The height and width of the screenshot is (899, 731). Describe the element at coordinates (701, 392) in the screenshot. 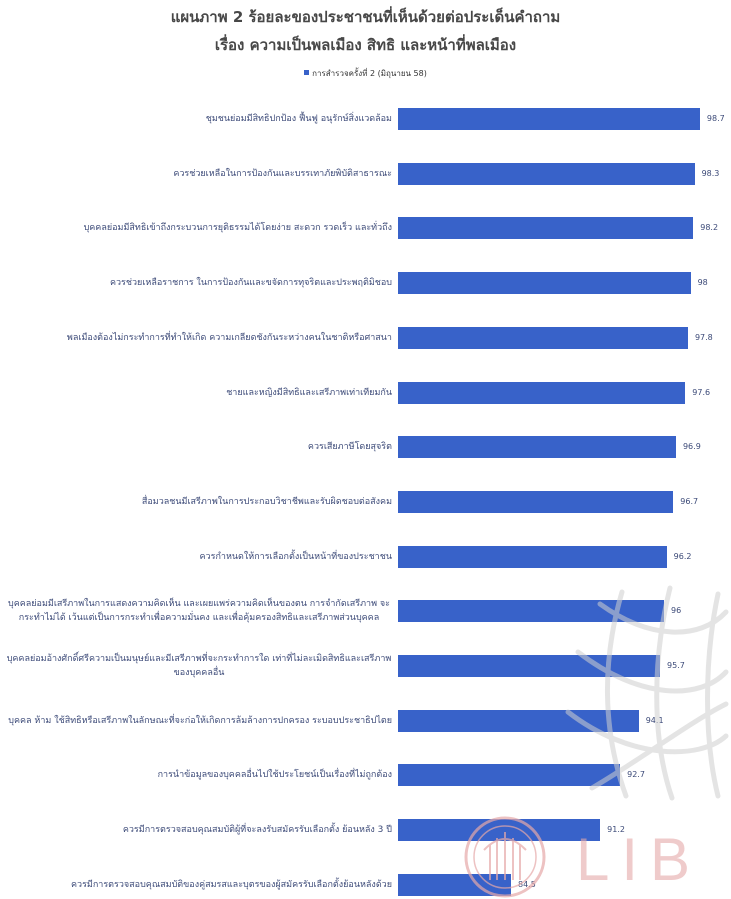

I see `value-label-6: 97.6` at that location.